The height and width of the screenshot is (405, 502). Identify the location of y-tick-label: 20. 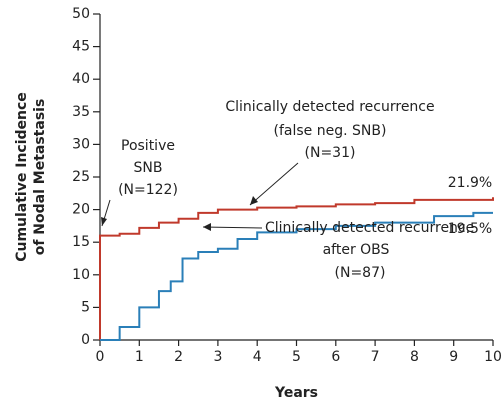
(81, 210).